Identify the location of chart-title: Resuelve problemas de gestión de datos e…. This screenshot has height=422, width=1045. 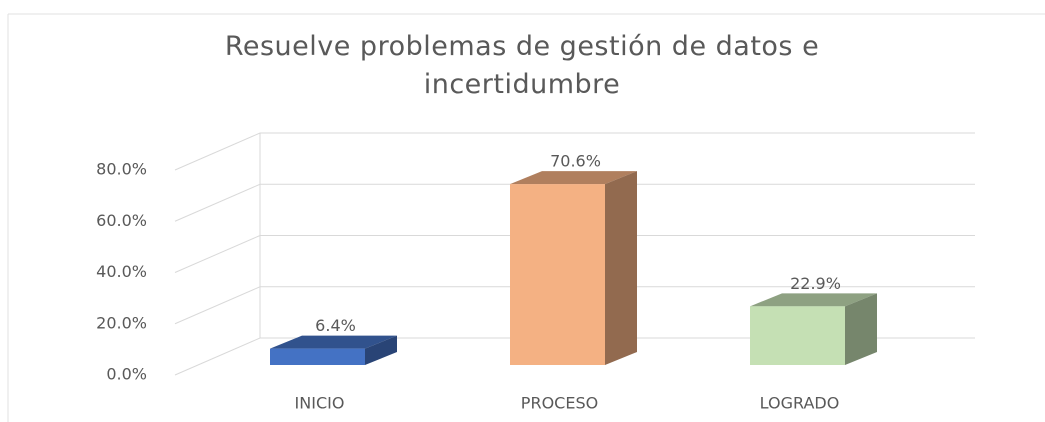
(522, 65).